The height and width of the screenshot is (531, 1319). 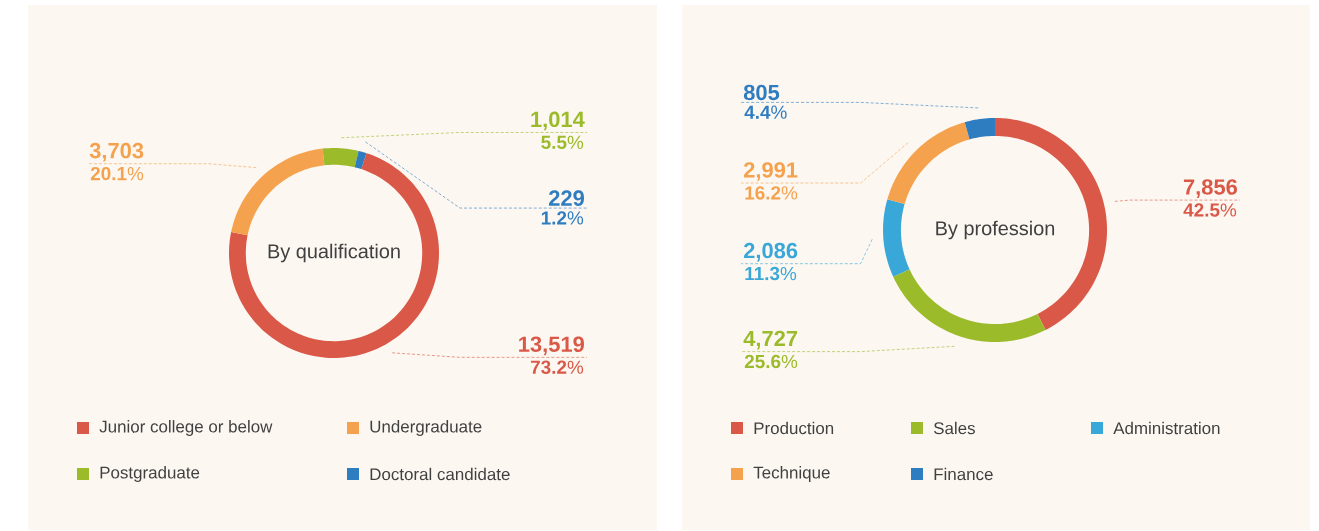 I want to click on data-label: 4,727, so click(x=770, y=340).